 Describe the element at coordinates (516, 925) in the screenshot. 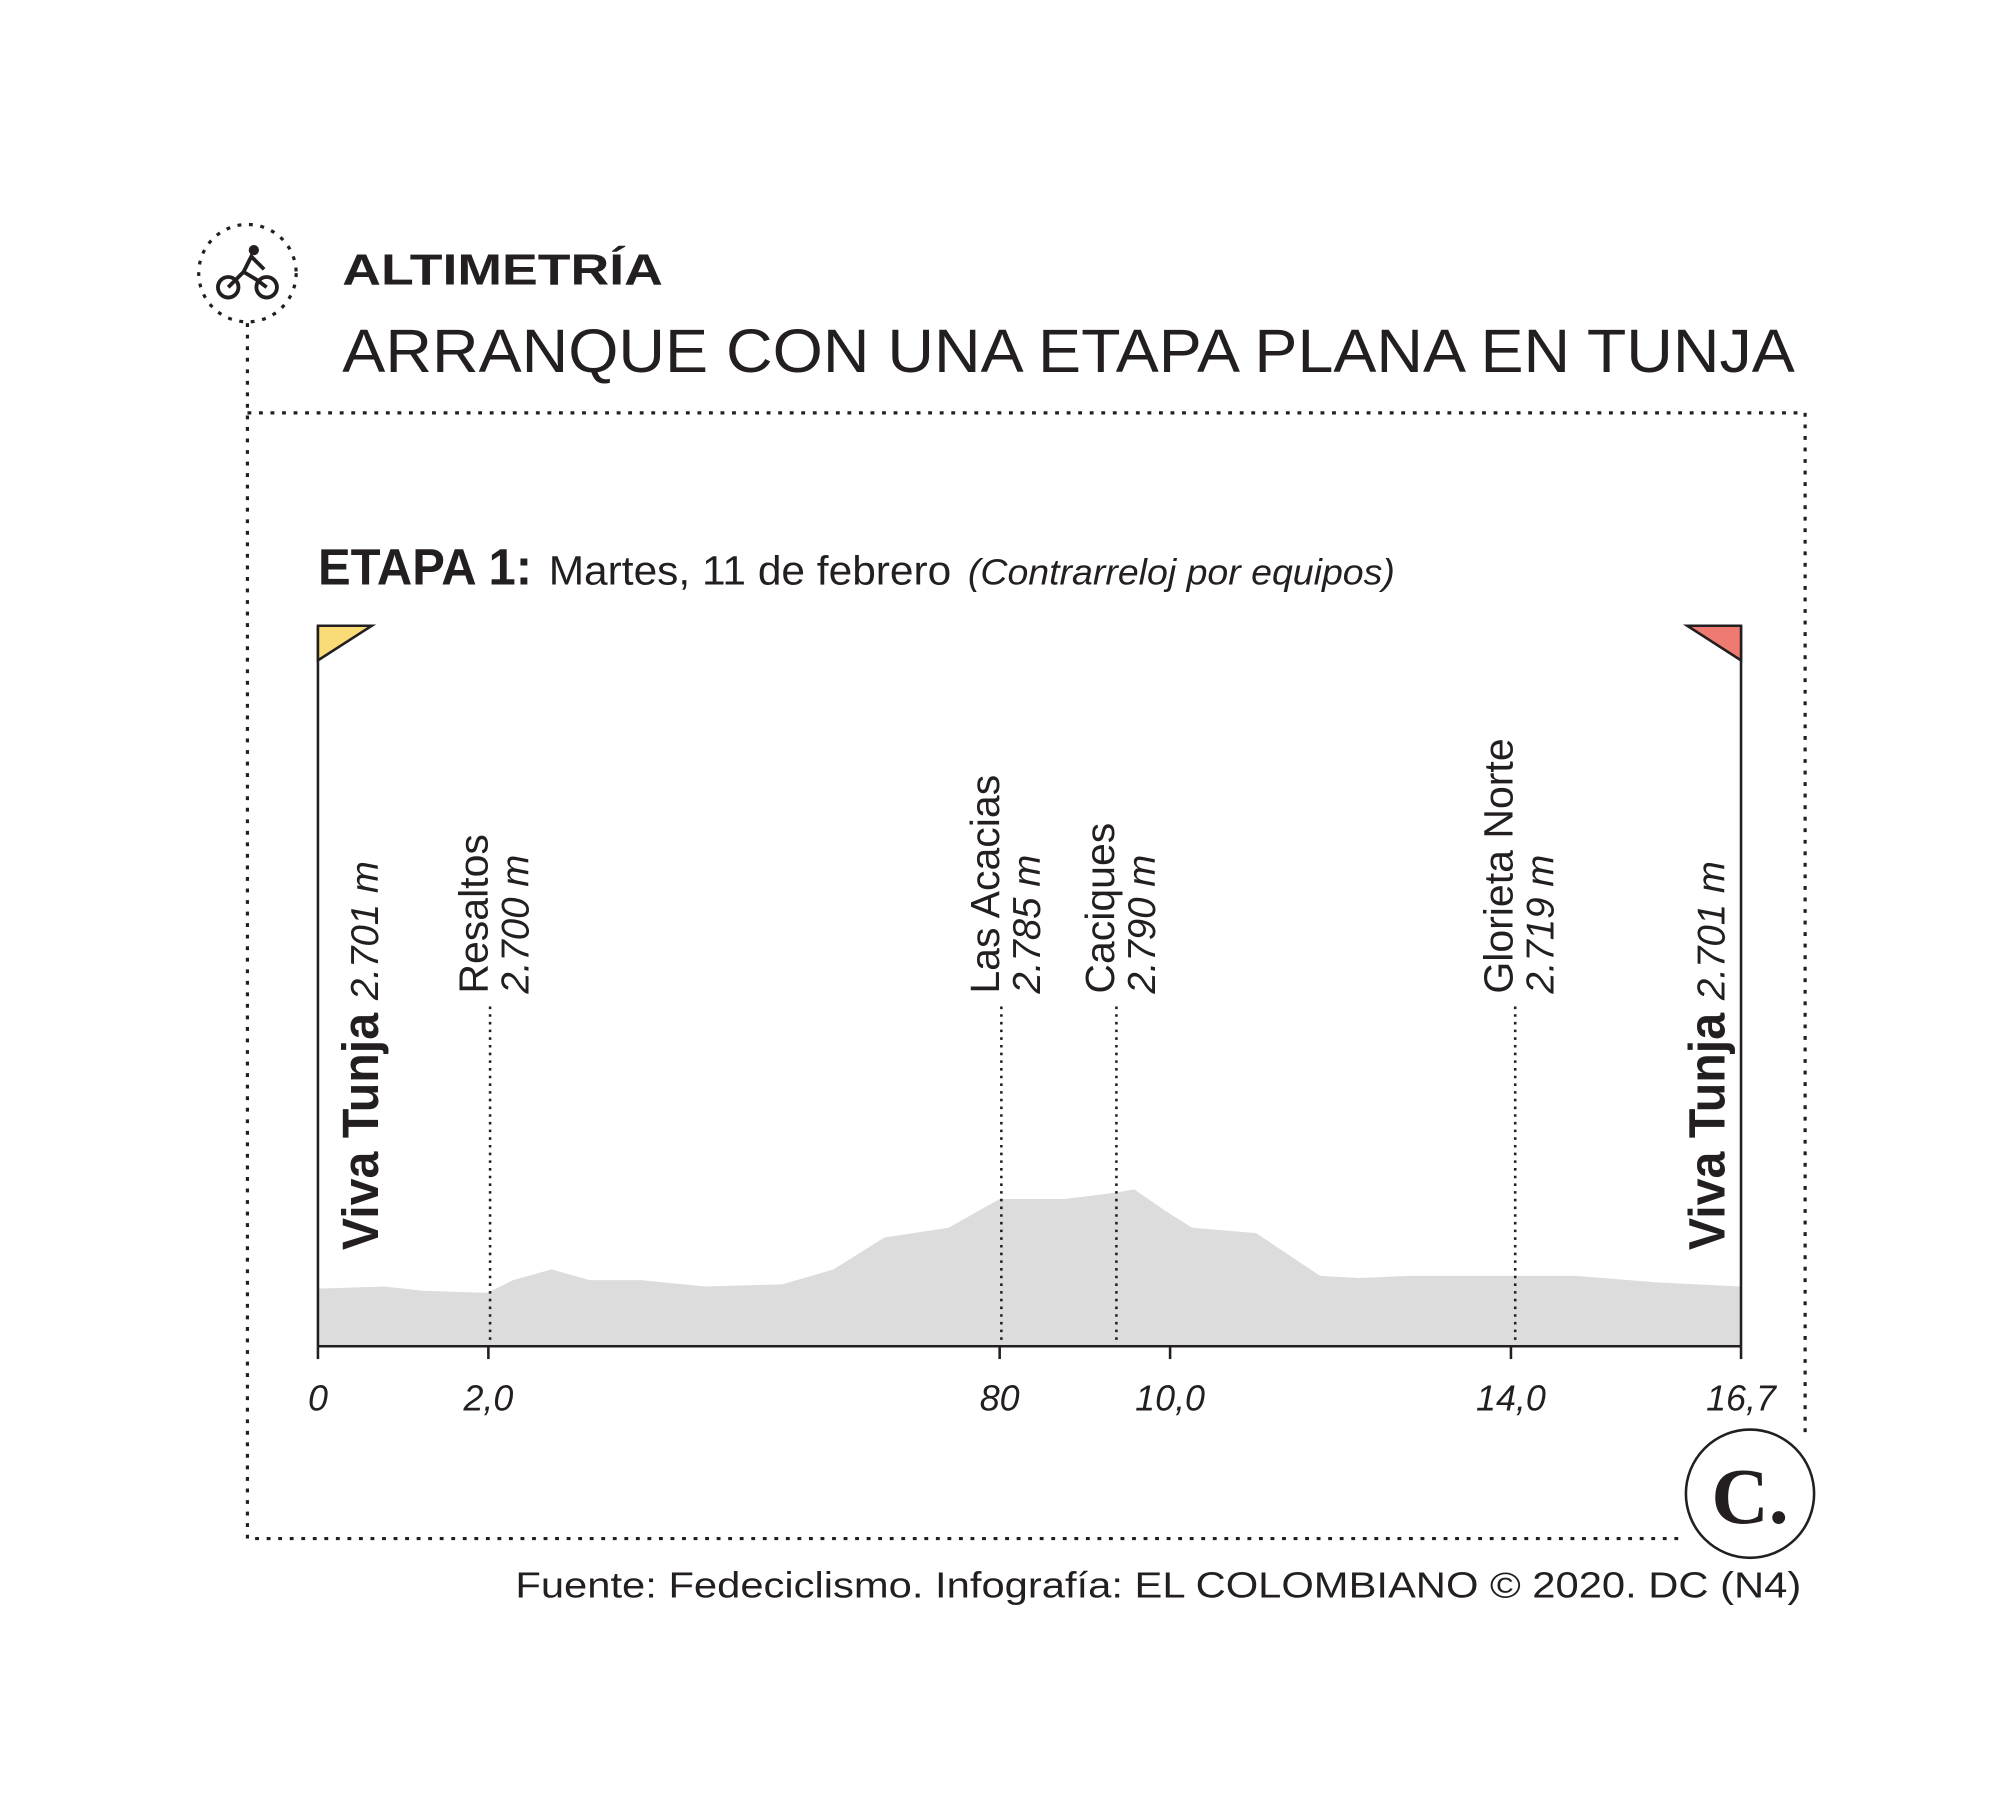

I see `place-elevation: 2.700 m` at that location.